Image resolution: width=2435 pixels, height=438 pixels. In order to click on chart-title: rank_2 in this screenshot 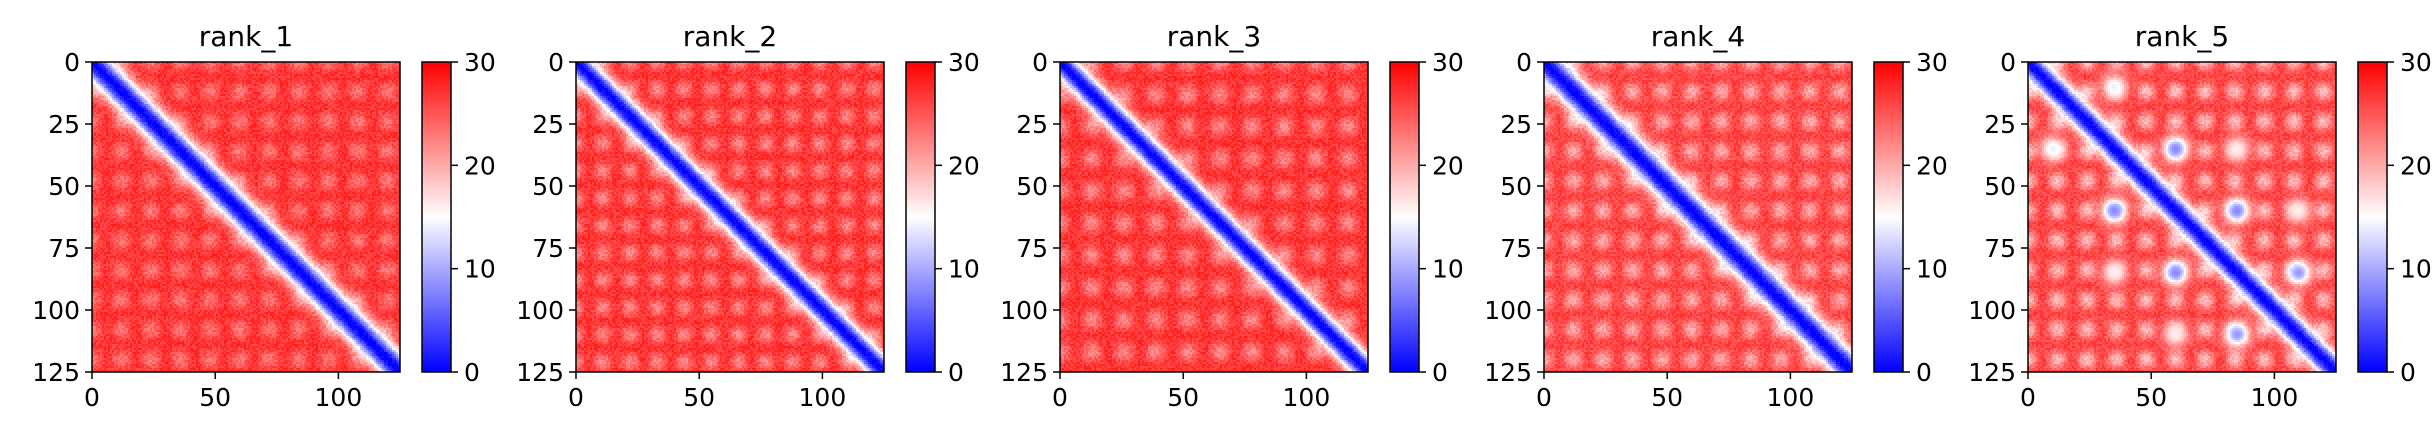, I will do `click(730, 36)`.